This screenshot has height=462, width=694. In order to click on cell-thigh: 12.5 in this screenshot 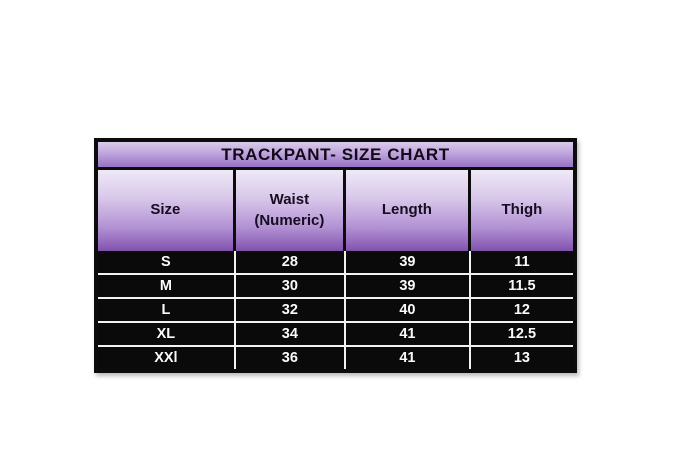, I will do `click(521, 334)`.